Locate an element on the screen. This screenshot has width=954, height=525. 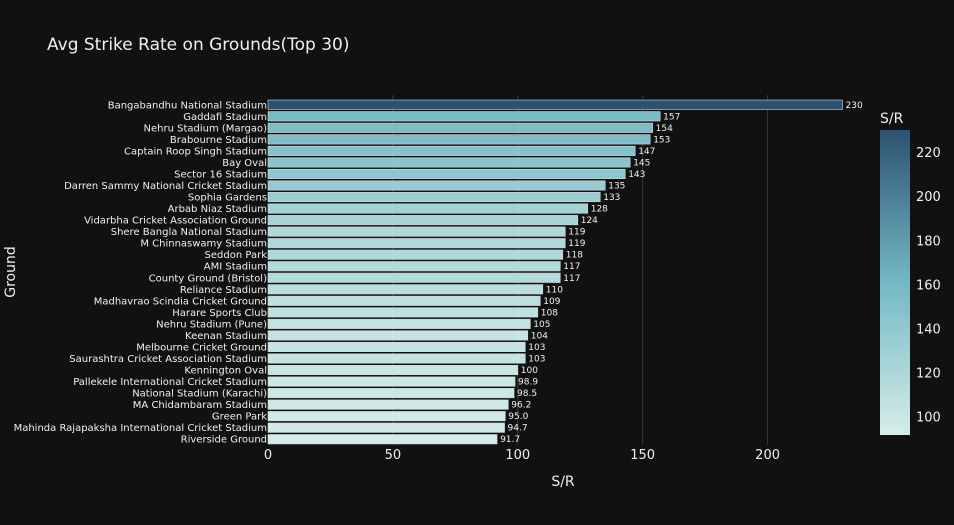
value-label: 109 is located at coordinates (551, 302).